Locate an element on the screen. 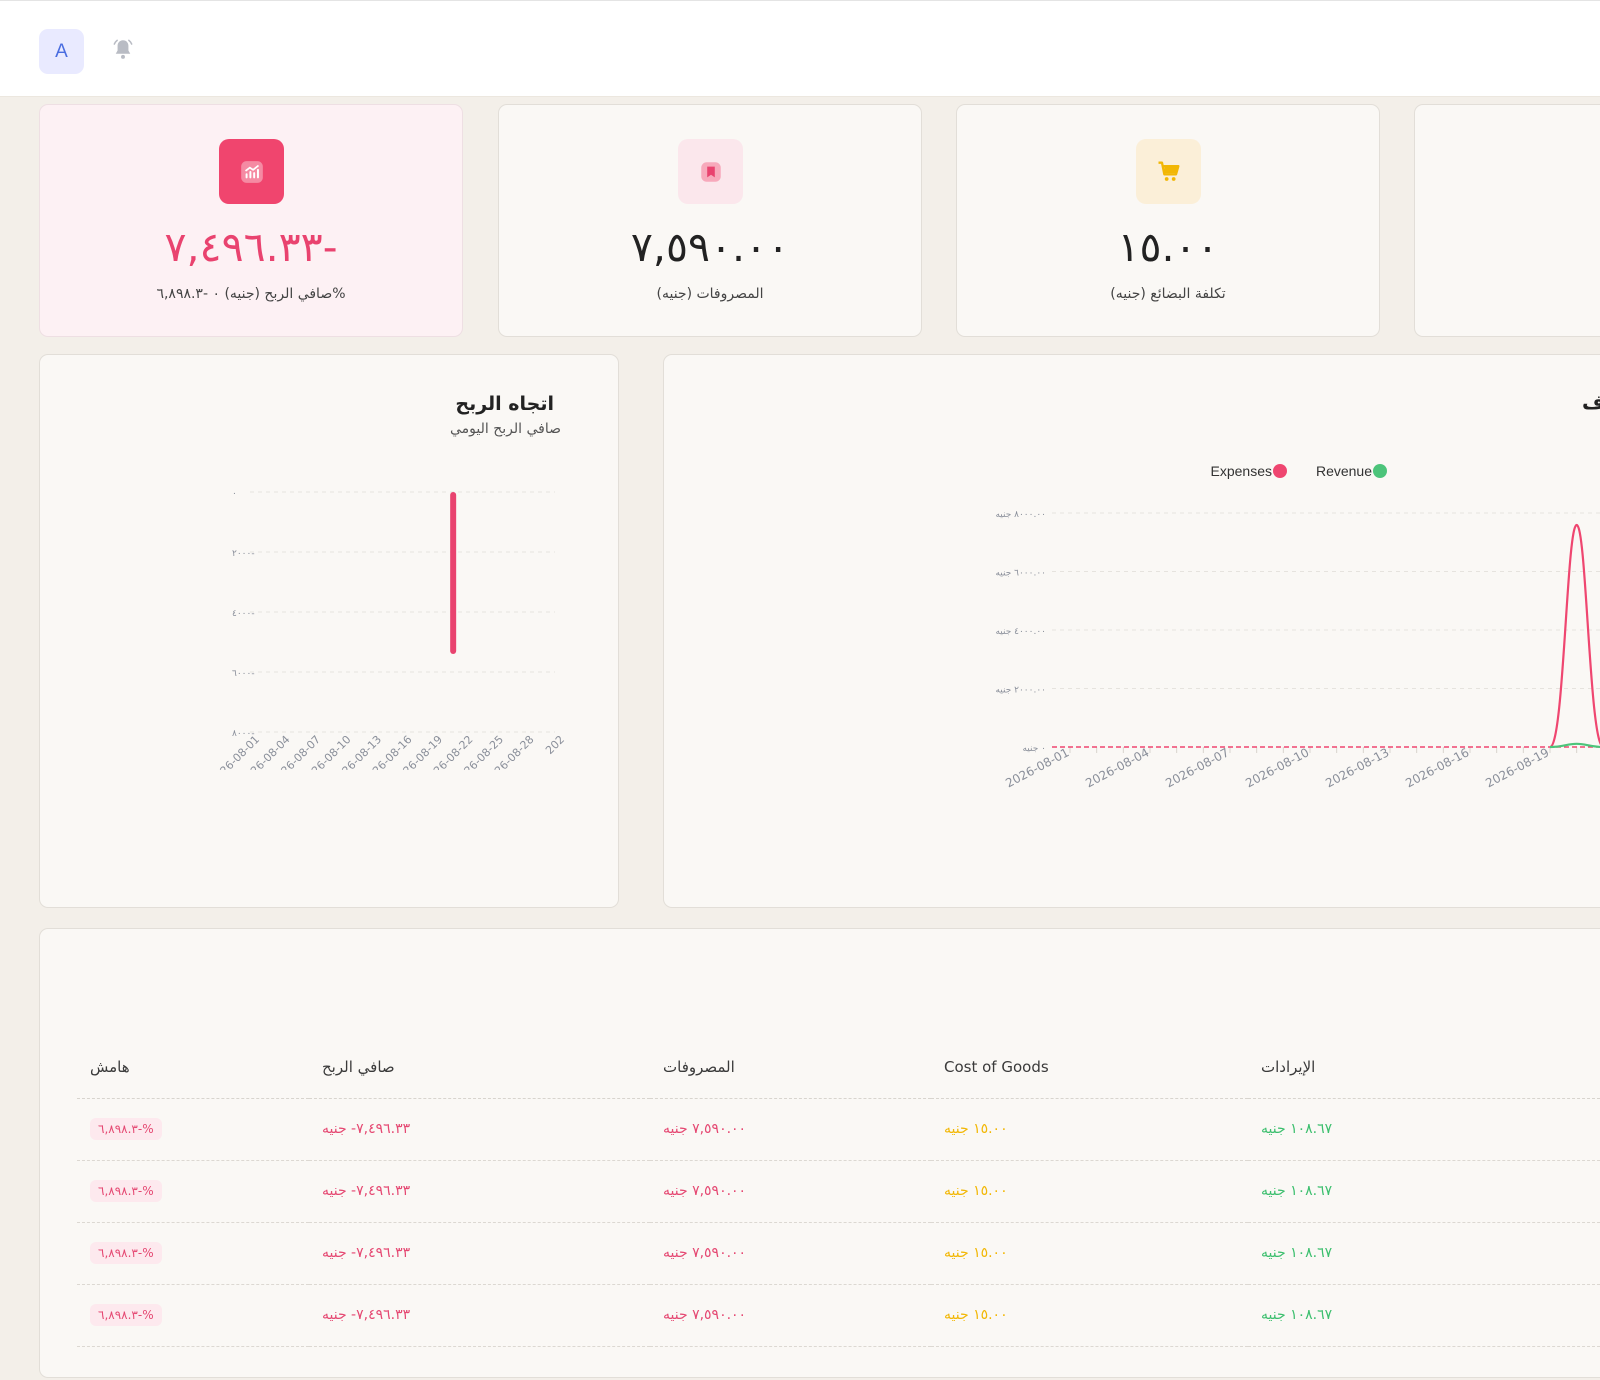 This screenshot has width=1600, height=1380. x-tick-label: 2026-08-16 is located at coordinates (1437, 767).